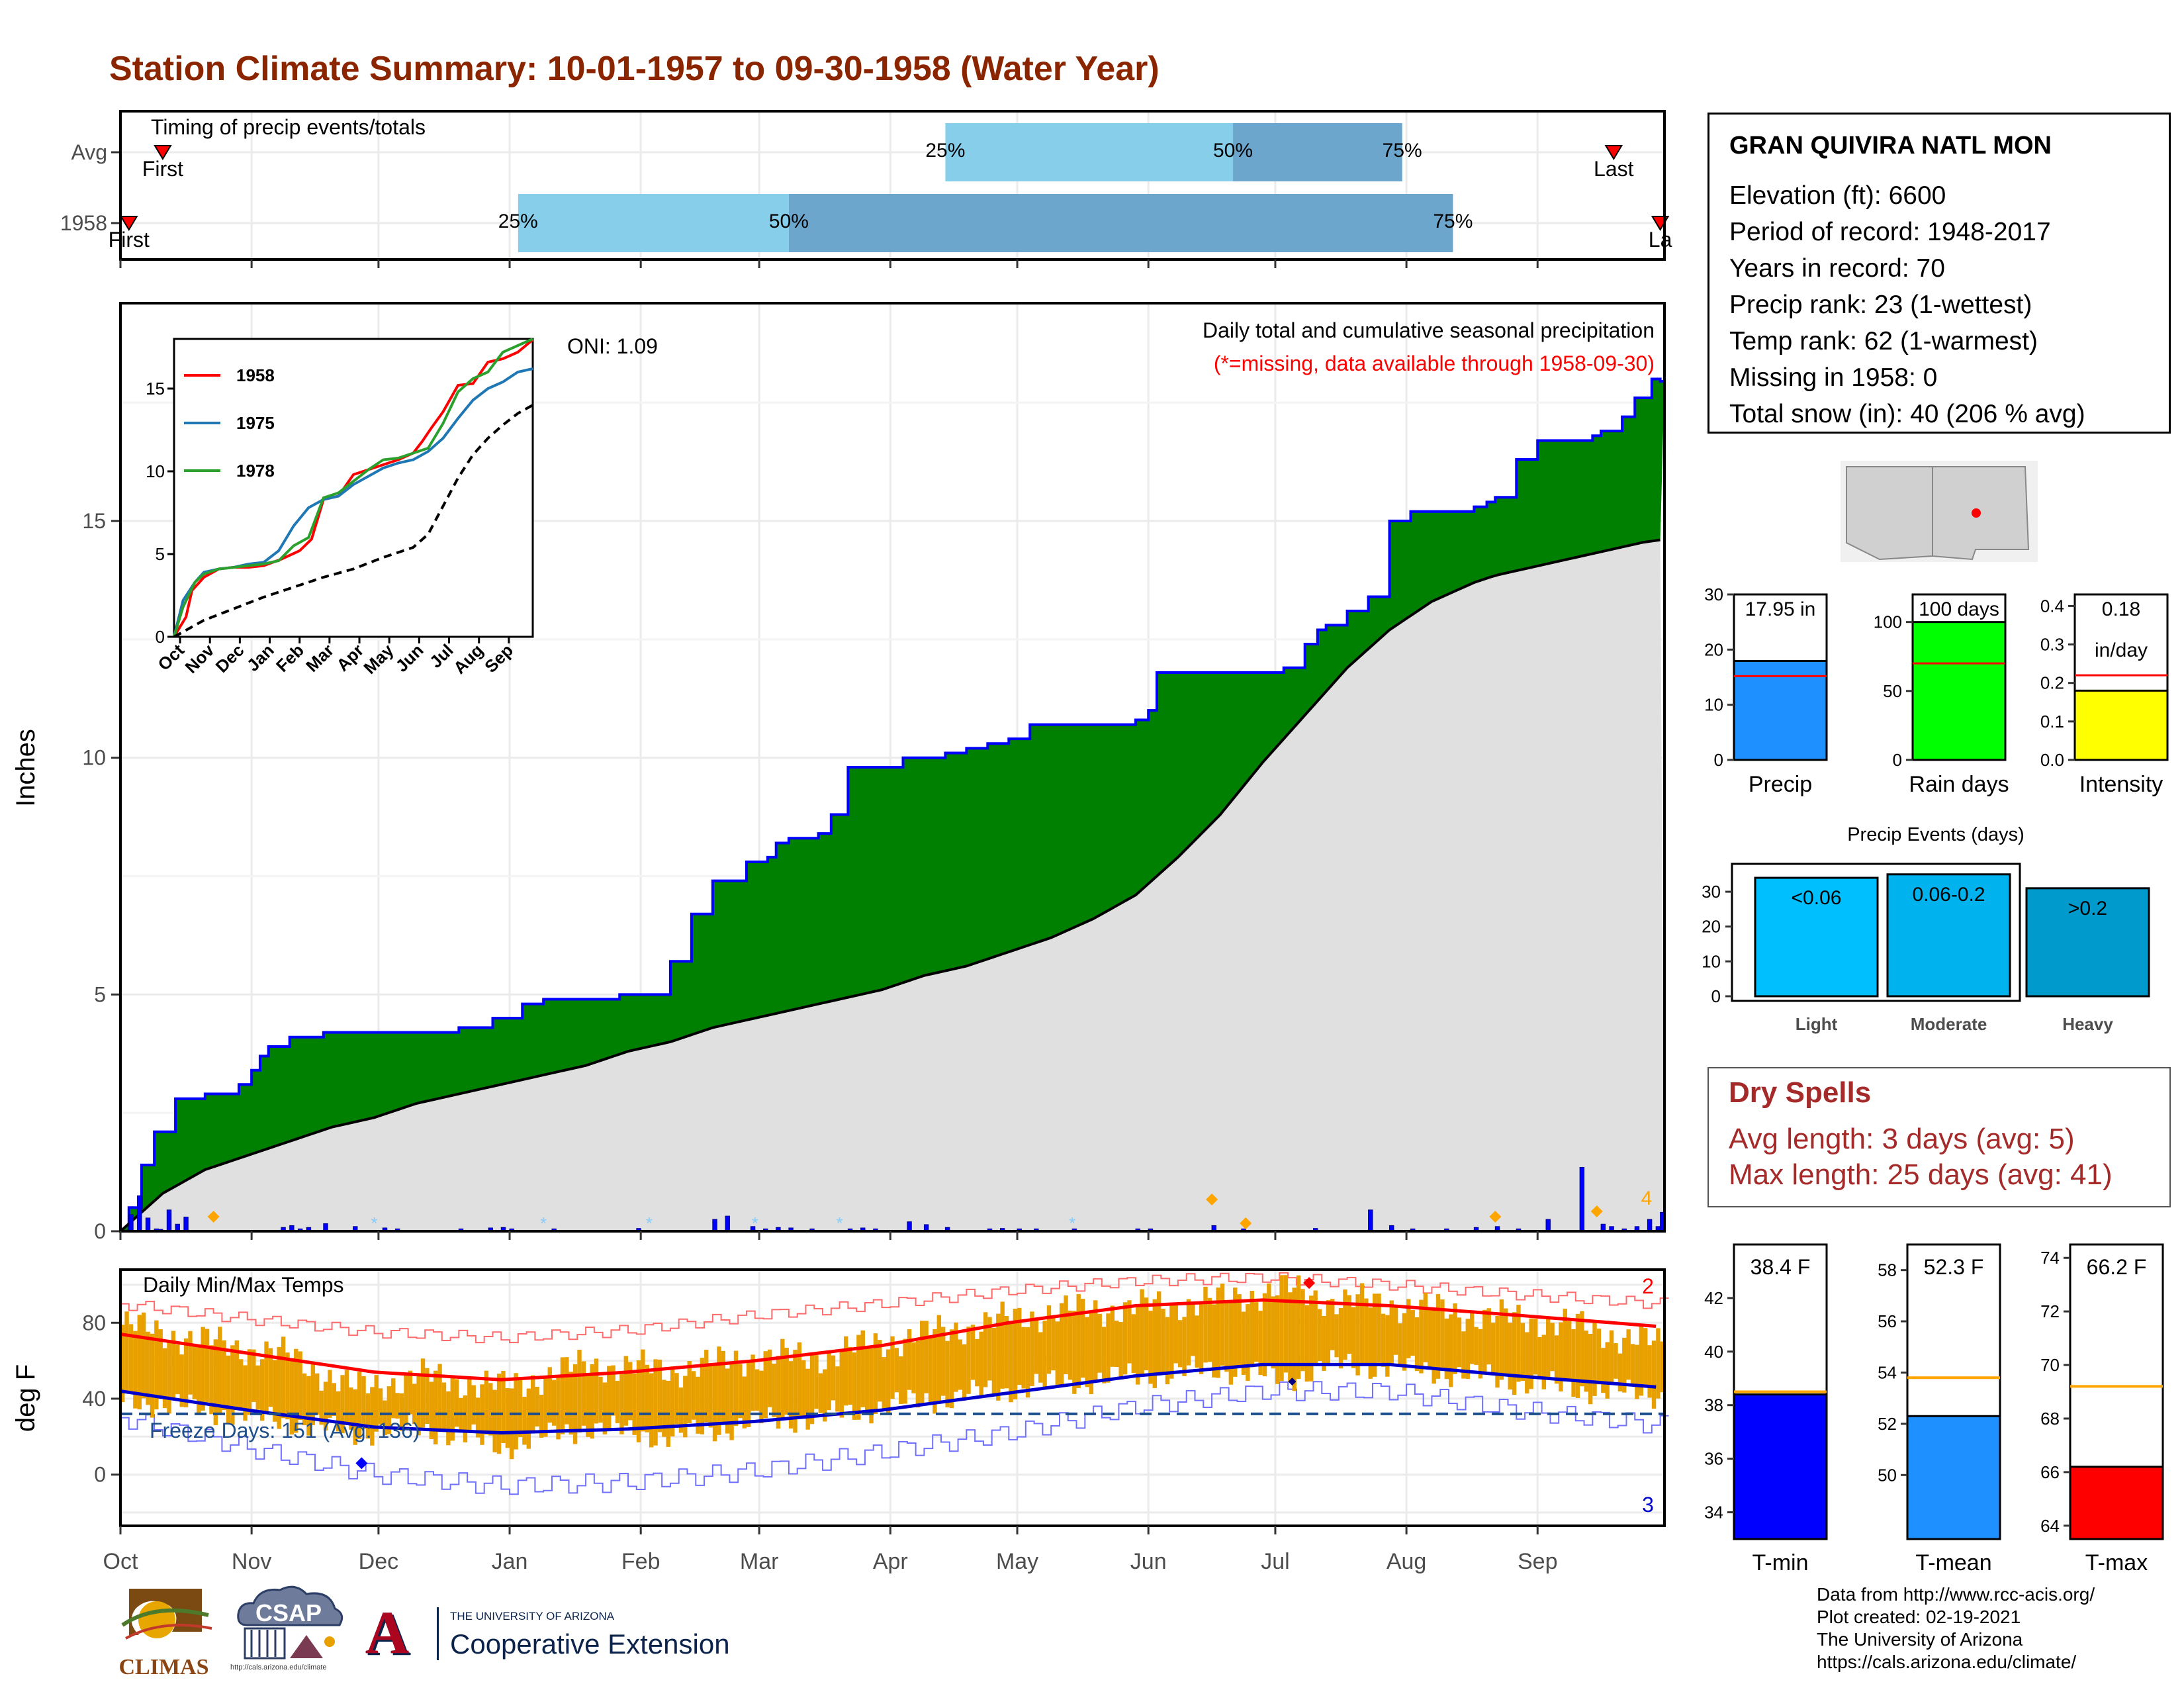 The height and width of the screenshot is (1688, 2184). What do you see at coordinates (1948, 895) in the screenshot?
I see `precip-event-bar-label: 0.06-0.2` at bounding box center [1948, 895].